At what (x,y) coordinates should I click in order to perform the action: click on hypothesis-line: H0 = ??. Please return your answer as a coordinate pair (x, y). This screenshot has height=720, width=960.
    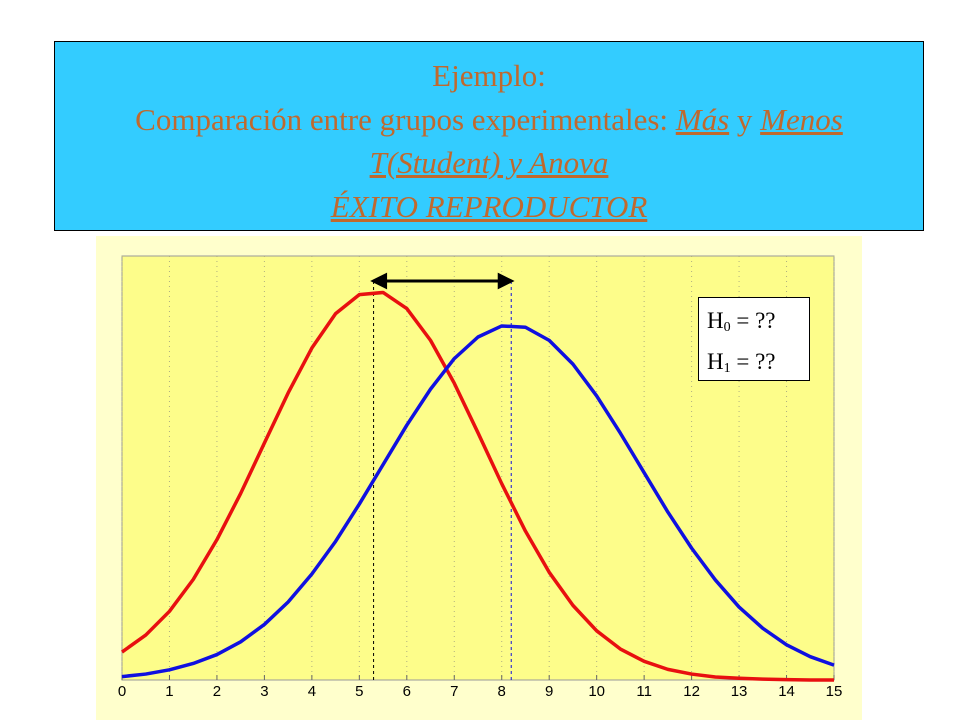
    Looking at the image, I should click on (758, 324).